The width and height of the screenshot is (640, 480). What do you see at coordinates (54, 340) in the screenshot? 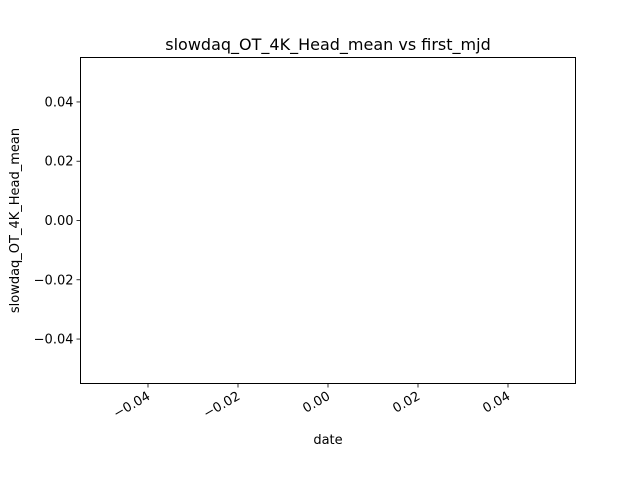
I see `y-tick-label: −0.04` at bounding box center [54, 340].